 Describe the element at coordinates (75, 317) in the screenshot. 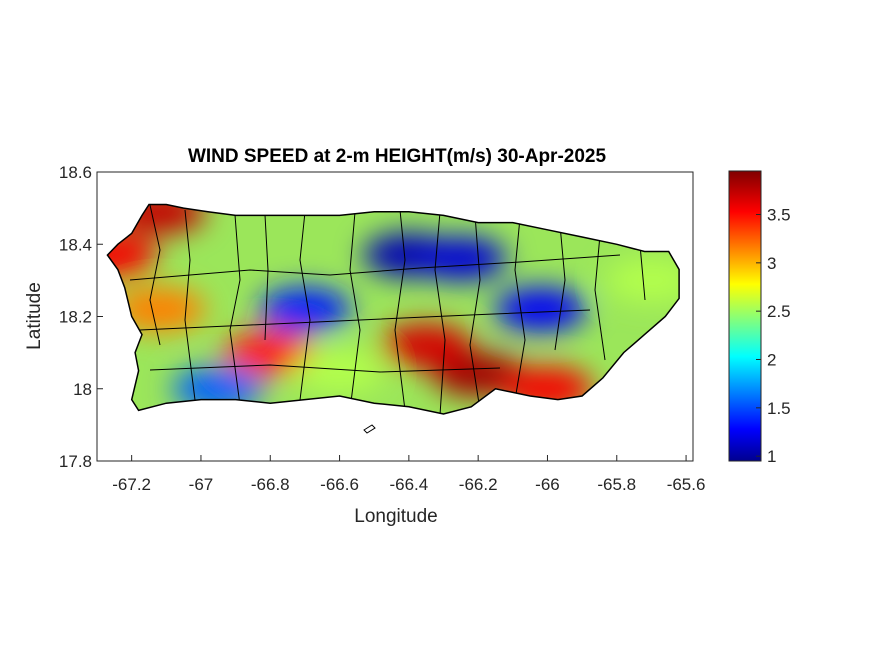

I see `y-tick-label: 18.2` at that location.